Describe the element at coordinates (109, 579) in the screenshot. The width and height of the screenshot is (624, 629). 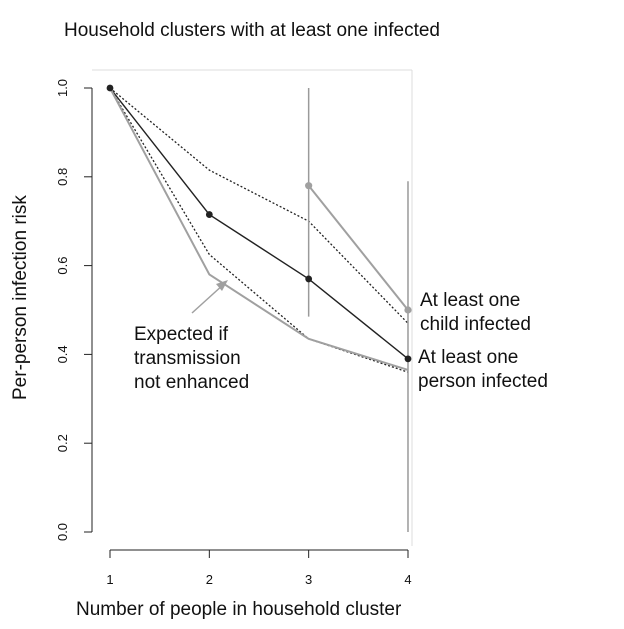
I see `x-tick-label: 1` at that location.